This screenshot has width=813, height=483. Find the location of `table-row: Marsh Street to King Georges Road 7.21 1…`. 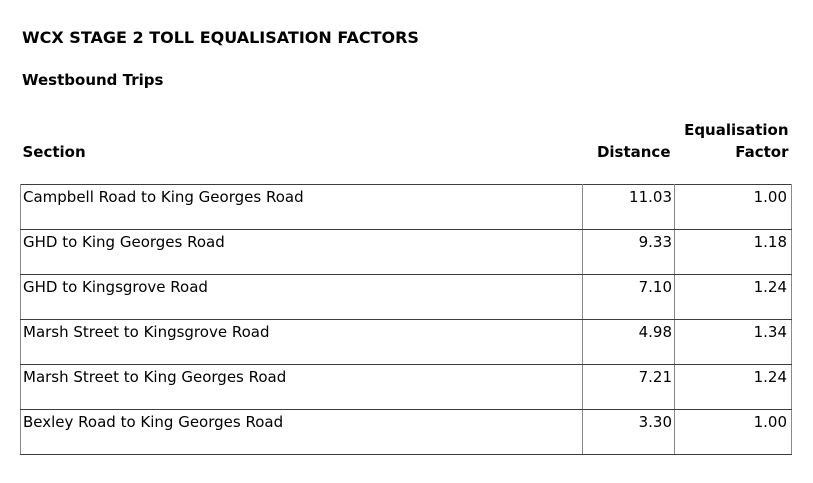

table-row: Marsh Street to King Georges Road 7.21 1… is located at coordinates (406, 386).